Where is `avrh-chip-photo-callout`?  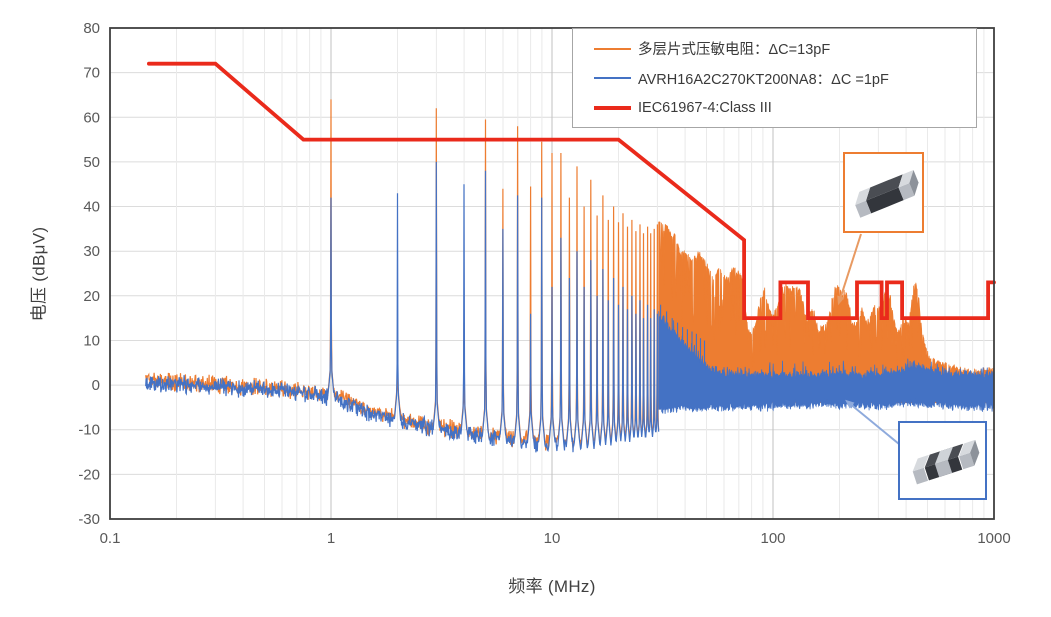 avrh-chip-photo-callout is located at coordinates (942, 460).